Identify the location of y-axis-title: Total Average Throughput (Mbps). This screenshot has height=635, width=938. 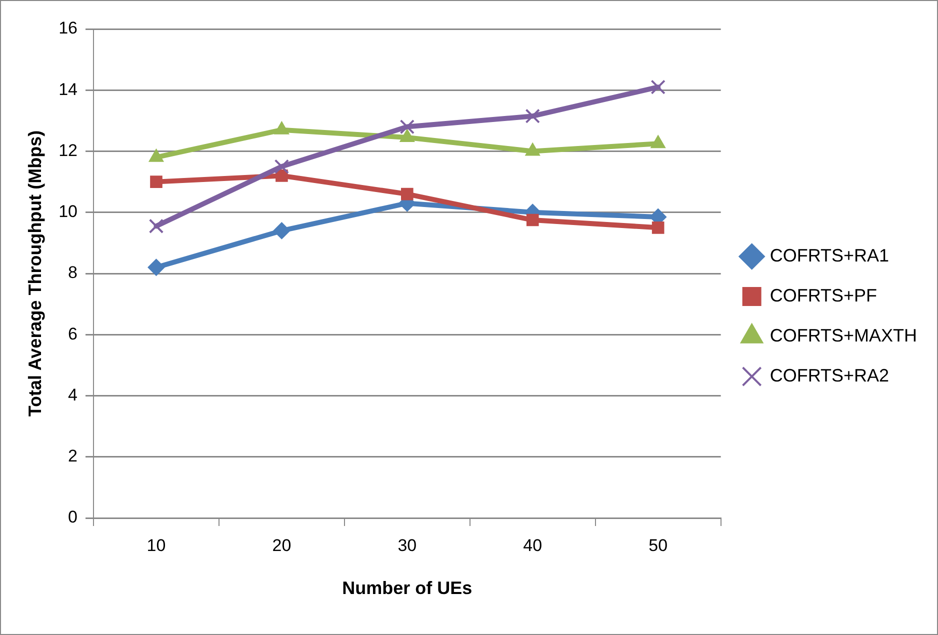
(34, 273).